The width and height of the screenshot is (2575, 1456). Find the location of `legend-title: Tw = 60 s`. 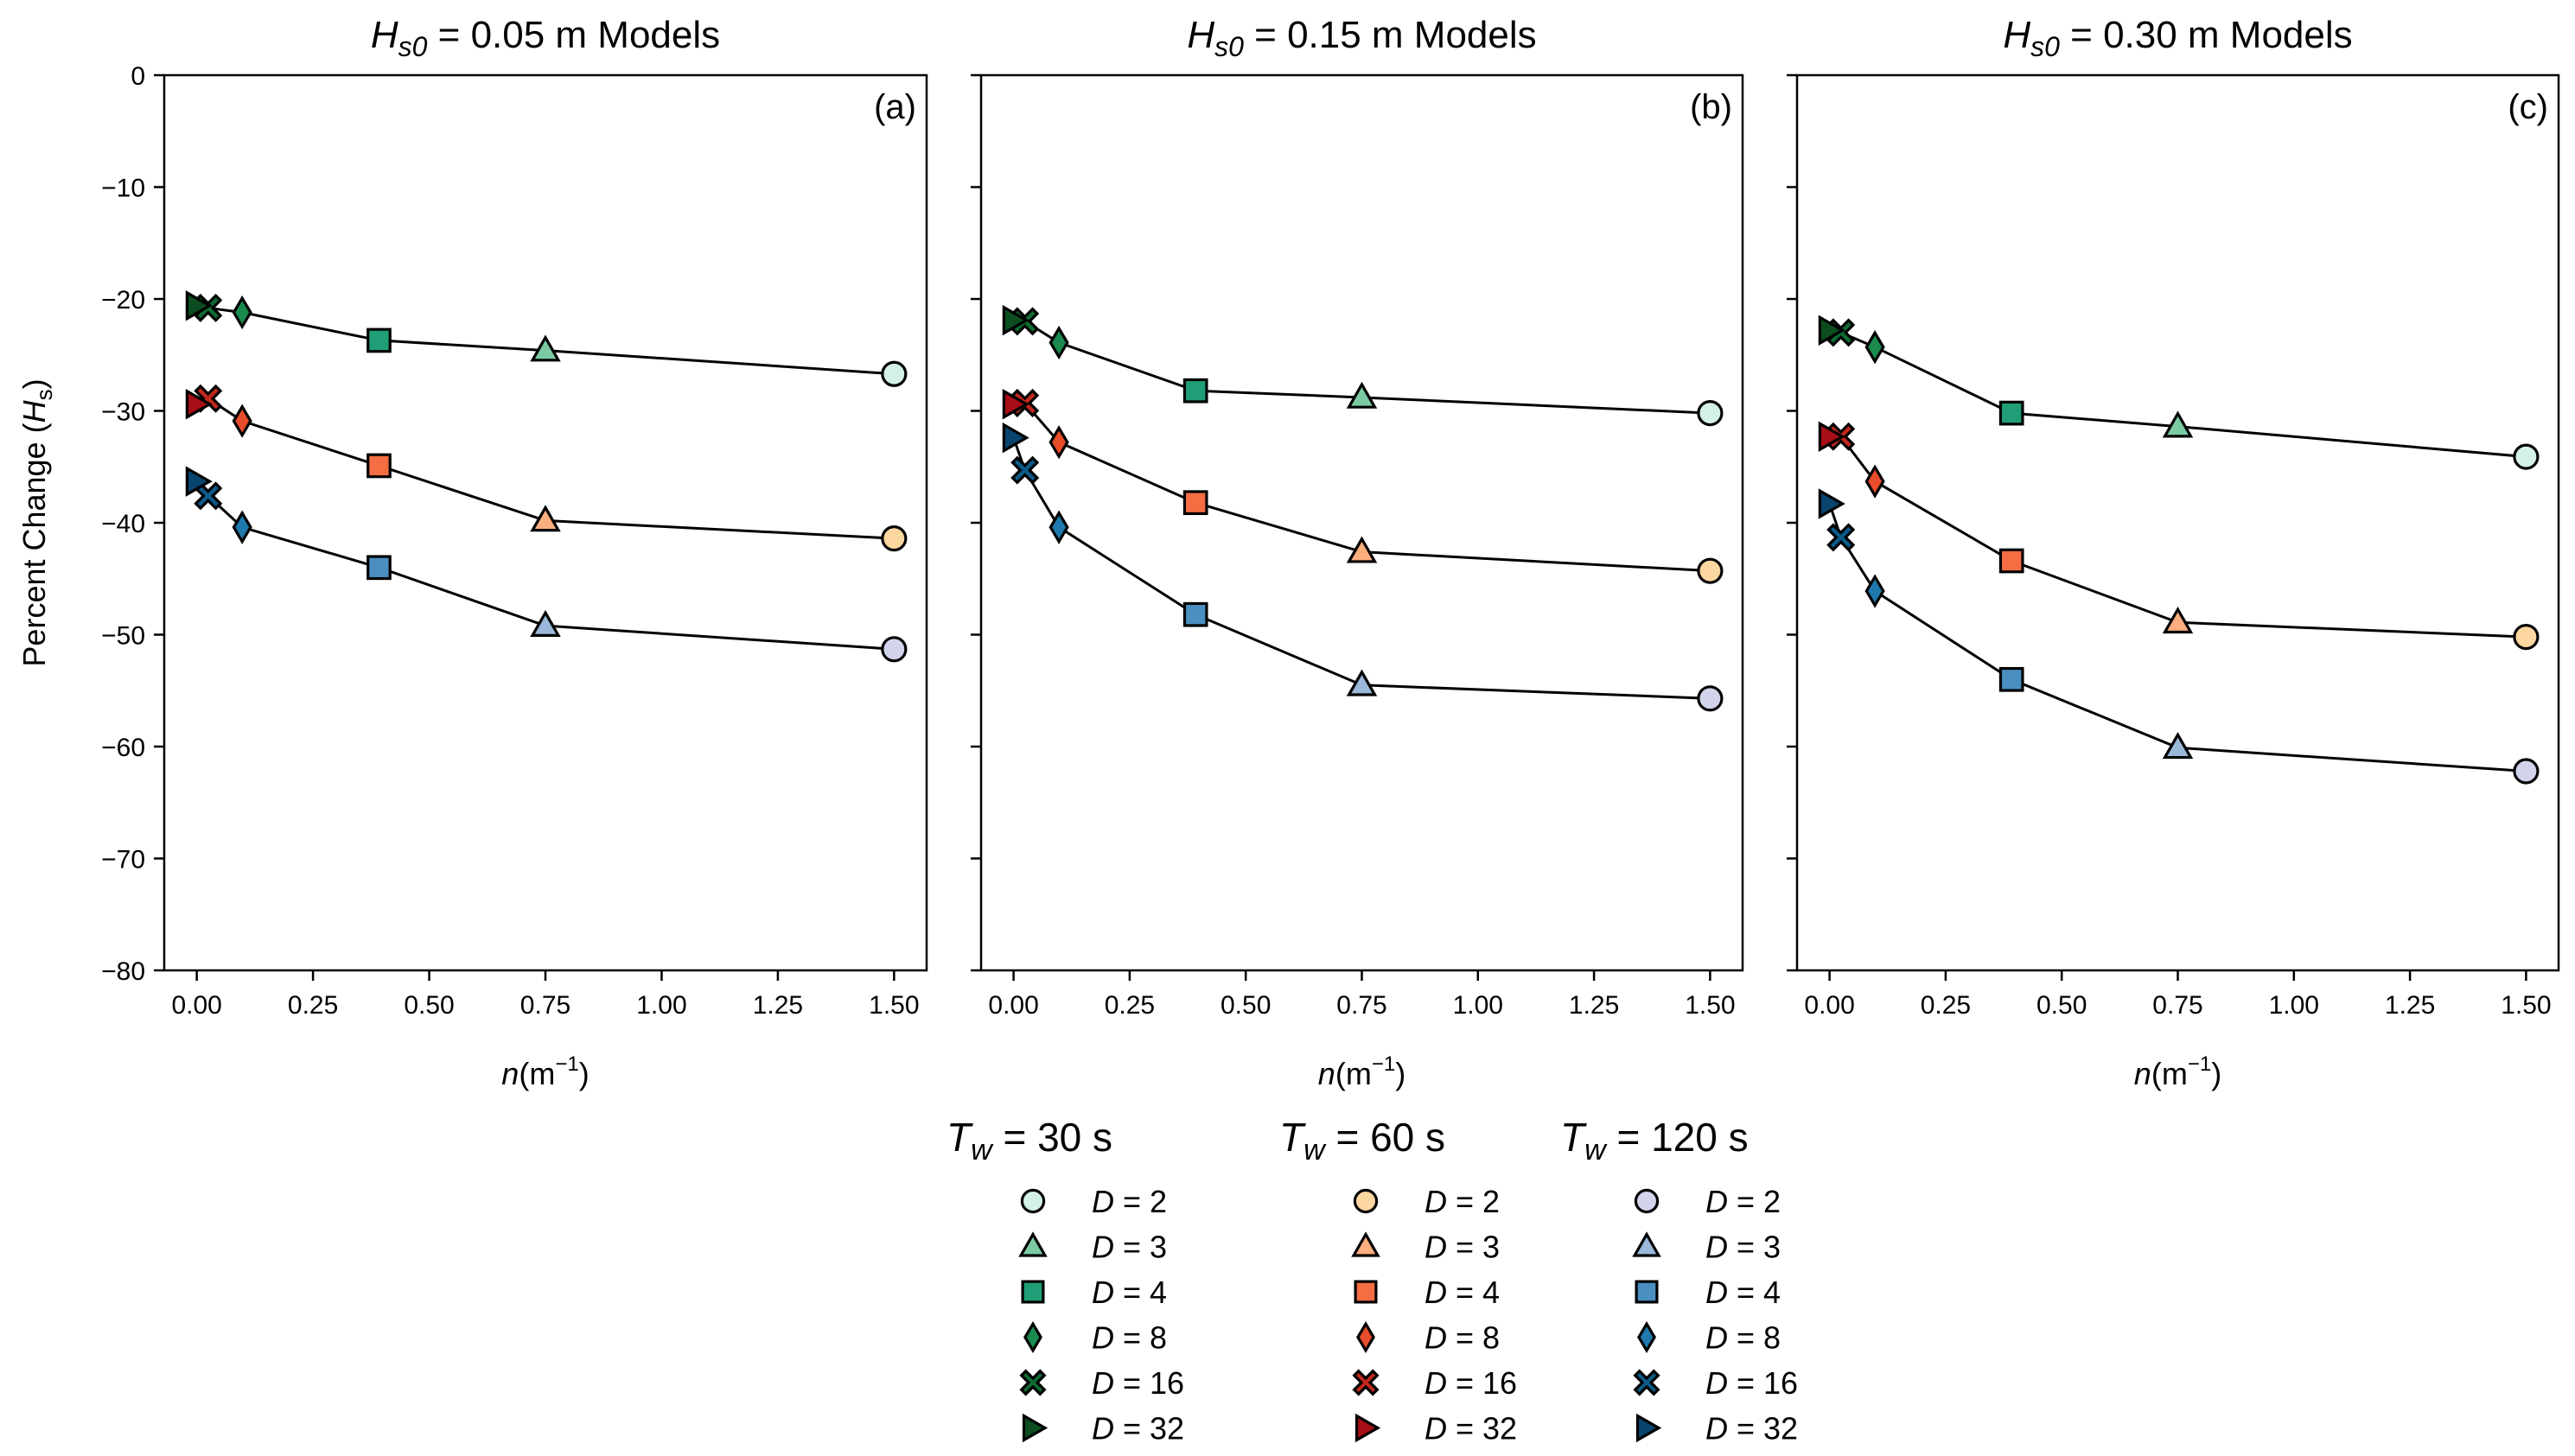

legend-title: Tw = 60 s is located at coordinates (1362, 1141).